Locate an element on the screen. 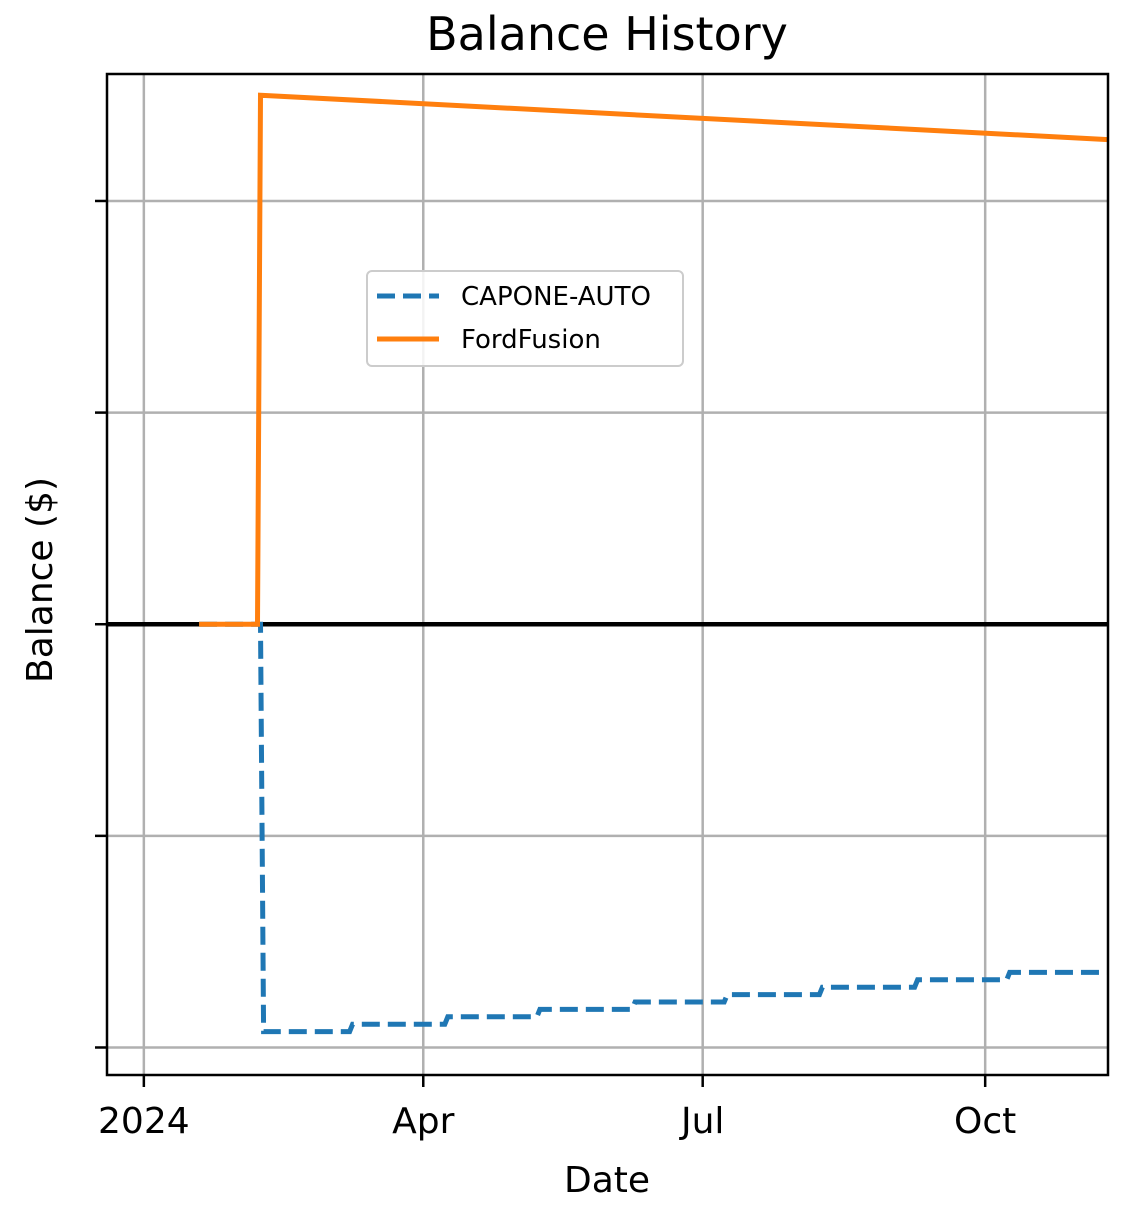 The height and width of the screenshot is (1215, 1130). x-axis-label: Date is located at coordinates (607, 1180).